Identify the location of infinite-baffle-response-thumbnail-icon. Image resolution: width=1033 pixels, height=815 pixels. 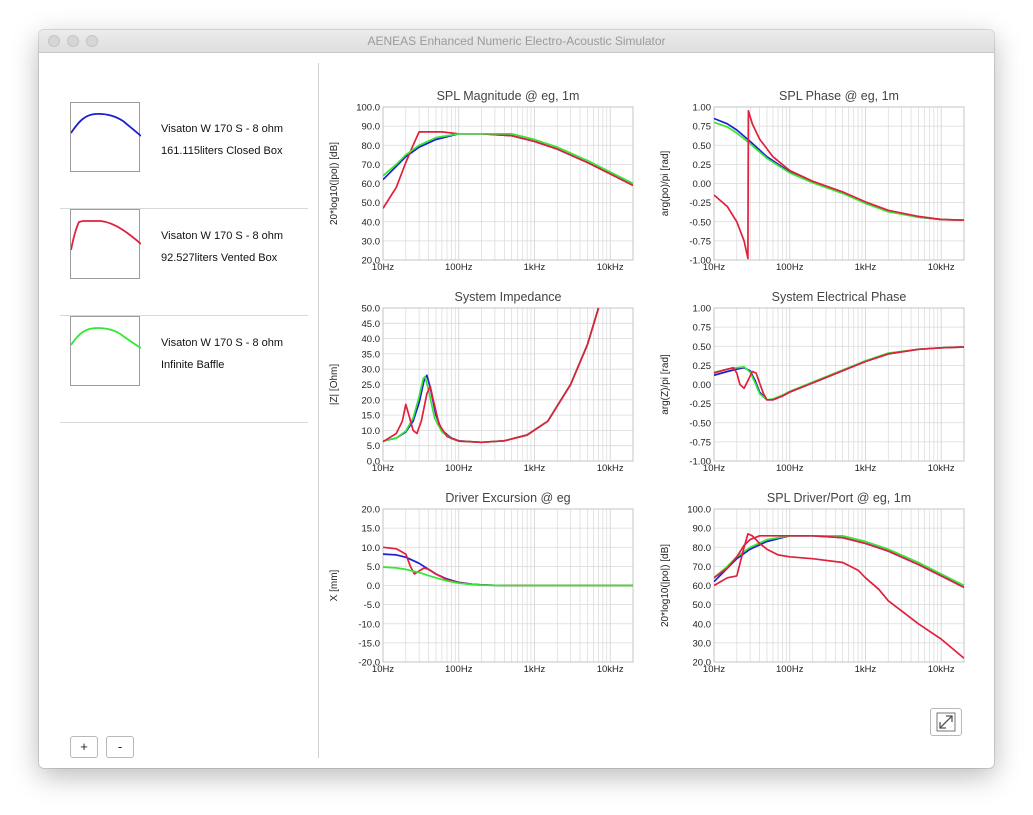
(105, 351).